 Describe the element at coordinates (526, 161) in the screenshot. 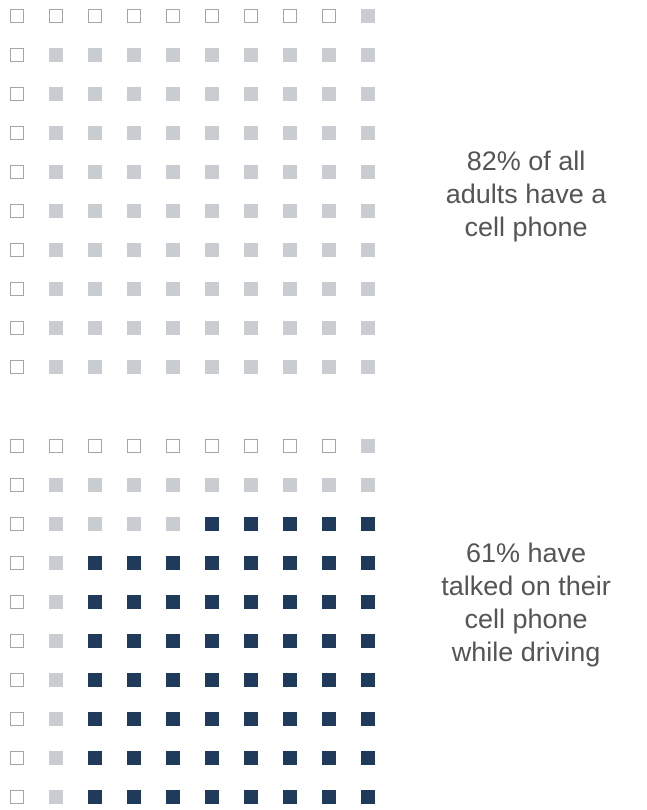

I see `caption-line: 82% of all` at that location.